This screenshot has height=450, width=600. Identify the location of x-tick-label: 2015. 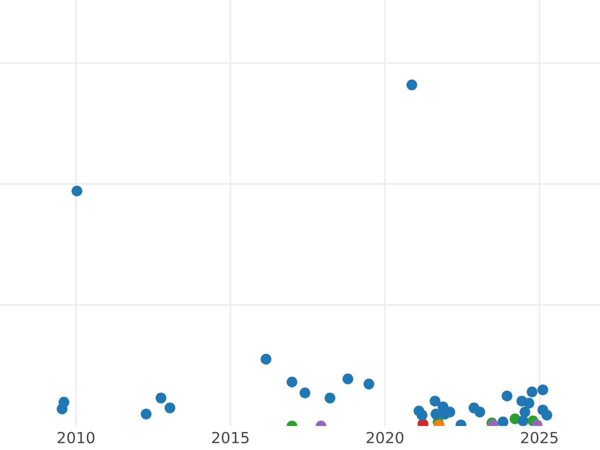
(230, 438).